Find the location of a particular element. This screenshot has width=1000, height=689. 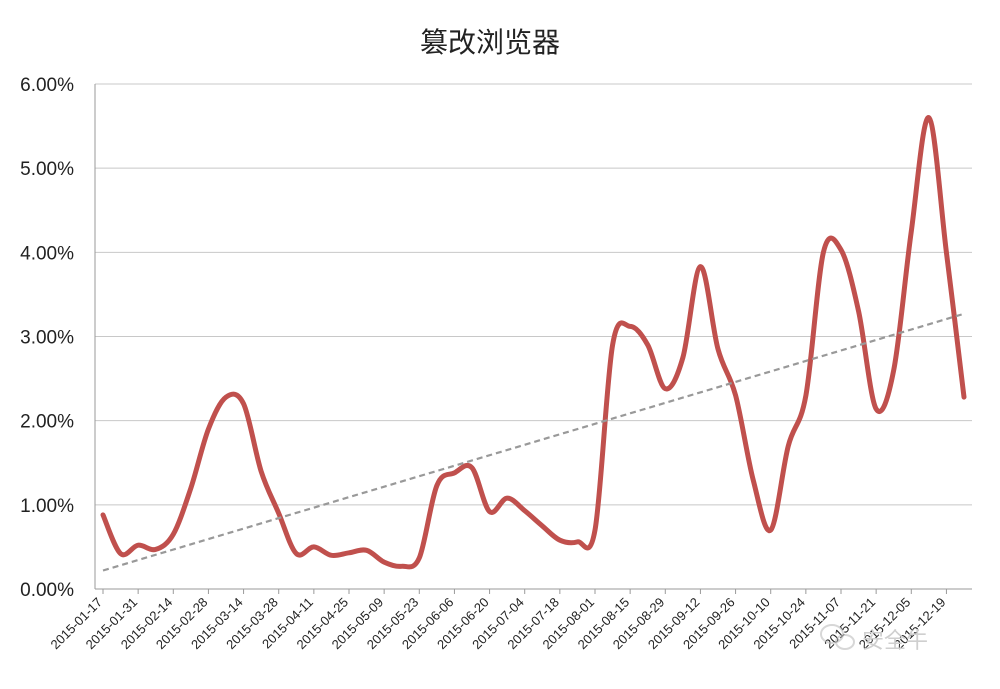

y-tick-label: 3.00% is located at coordinates (47, 338).